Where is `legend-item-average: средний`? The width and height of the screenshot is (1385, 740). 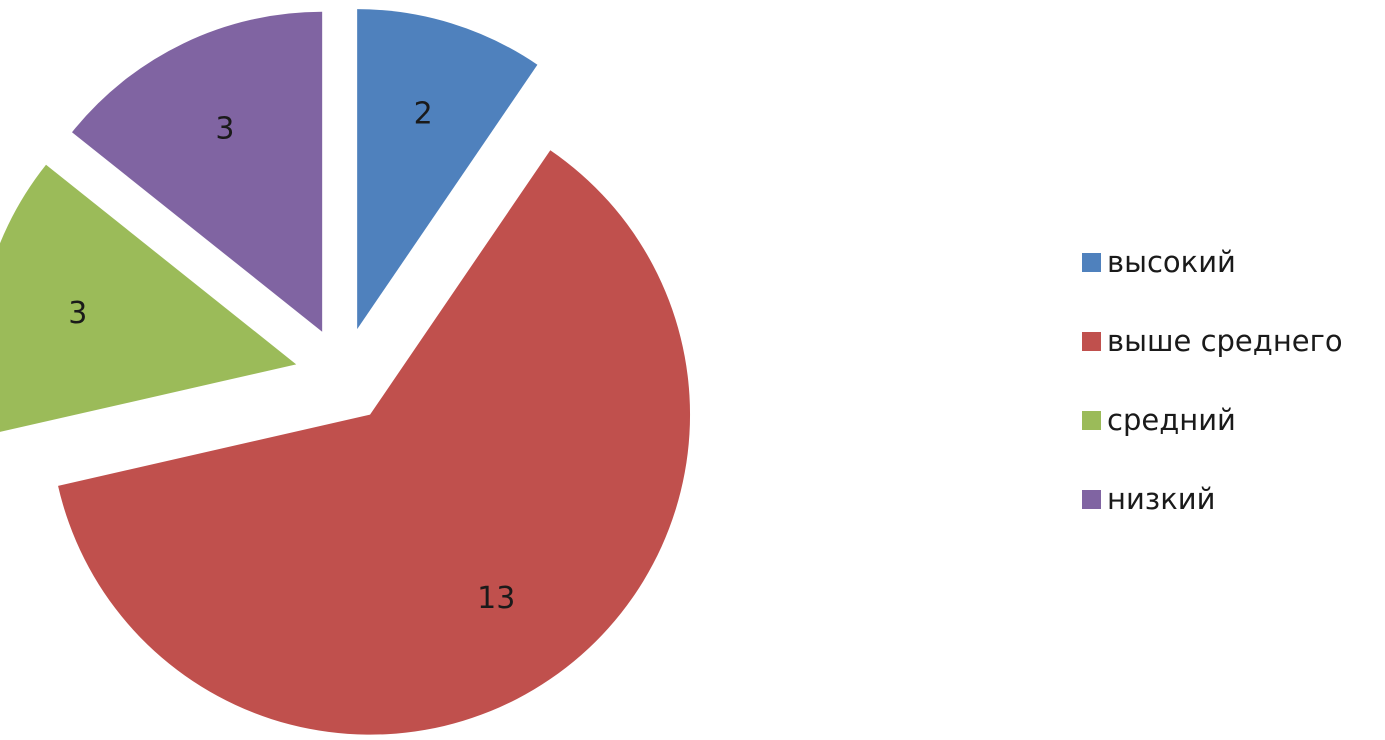 legend-item-average: средний is located at coordinates (1212, 420).